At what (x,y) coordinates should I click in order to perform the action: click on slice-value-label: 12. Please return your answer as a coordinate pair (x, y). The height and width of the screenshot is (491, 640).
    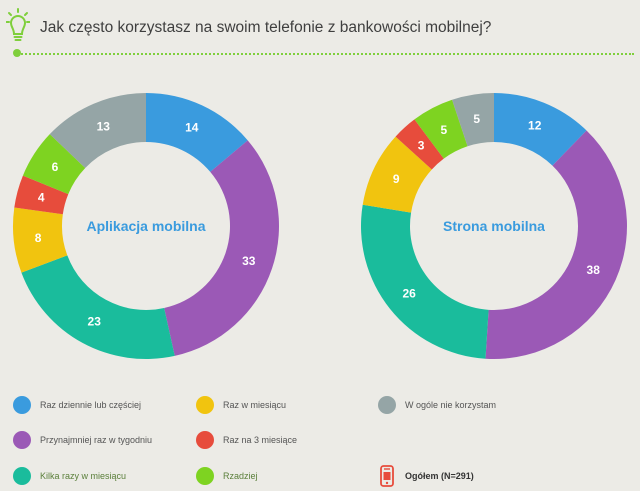
    Looking at the image, I should click on (535, 125).